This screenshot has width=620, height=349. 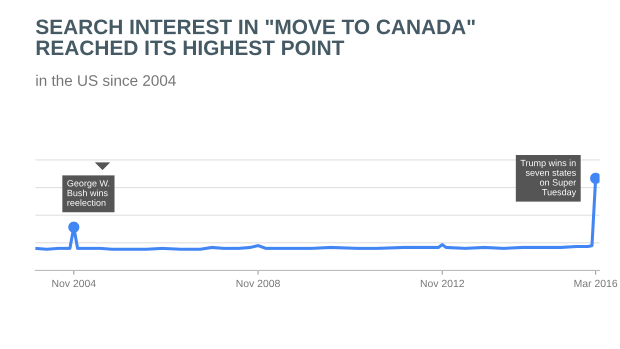 I want to click on x-tick-label: Nov 2012, so click(x=442, y=284).